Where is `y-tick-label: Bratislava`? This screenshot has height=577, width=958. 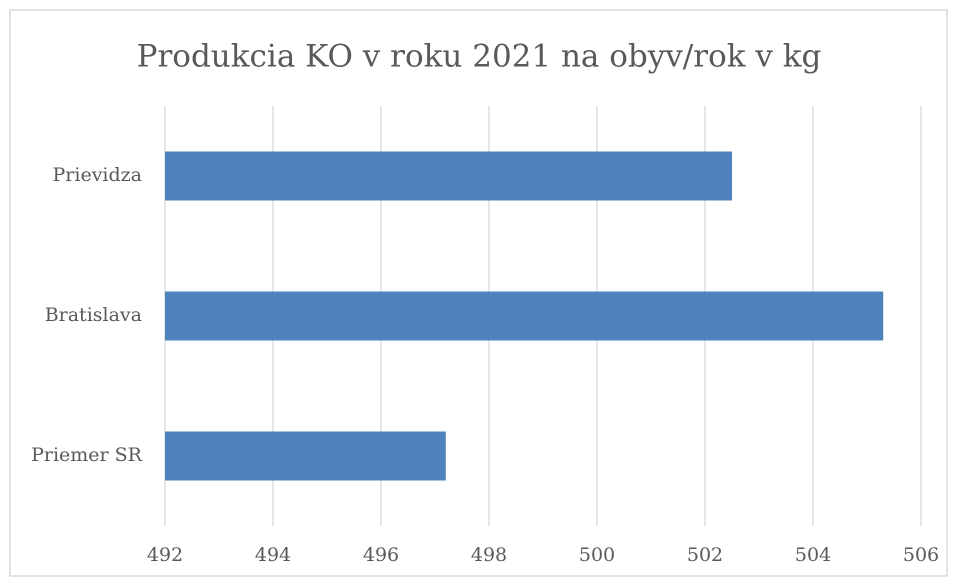 y-tick-label: Bratislava is located at coordinates (93, 315).